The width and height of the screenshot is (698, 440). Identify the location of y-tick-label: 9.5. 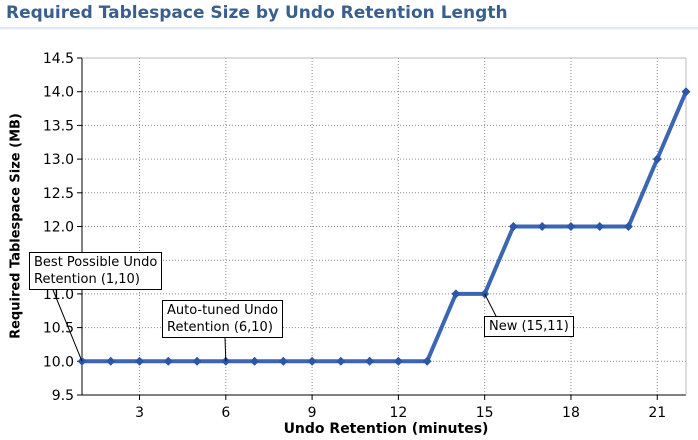
(63, 396).